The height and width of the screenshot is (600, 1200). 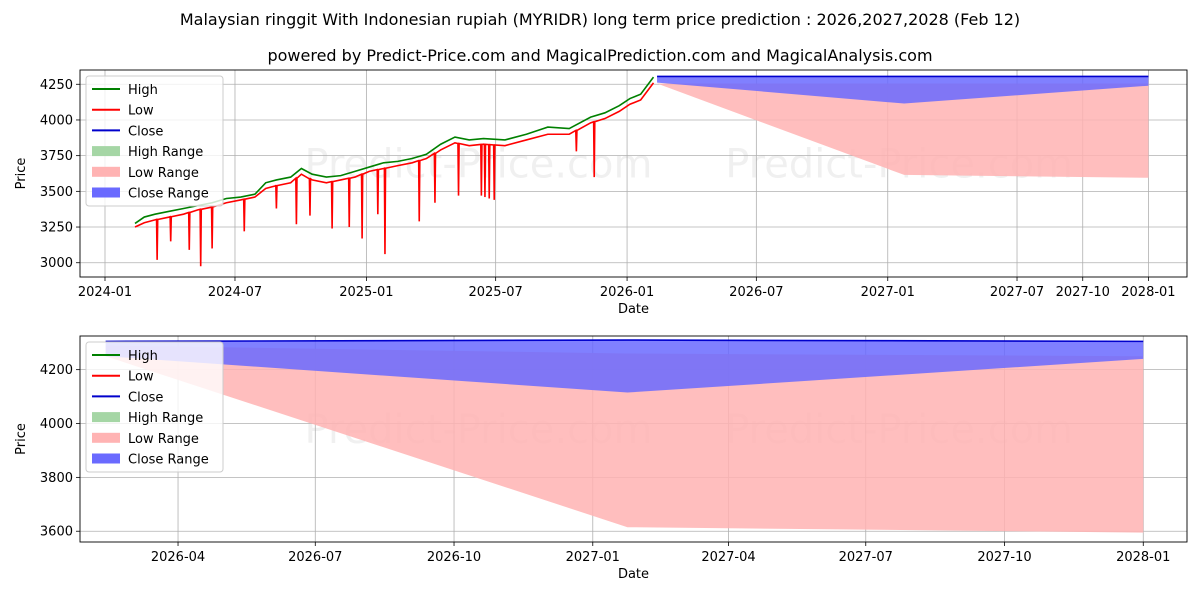 What do you see at coordinates (627, 292) in the screenshot?
I see `x-tick-label: 2026-01` at bounding box center [627, 292].